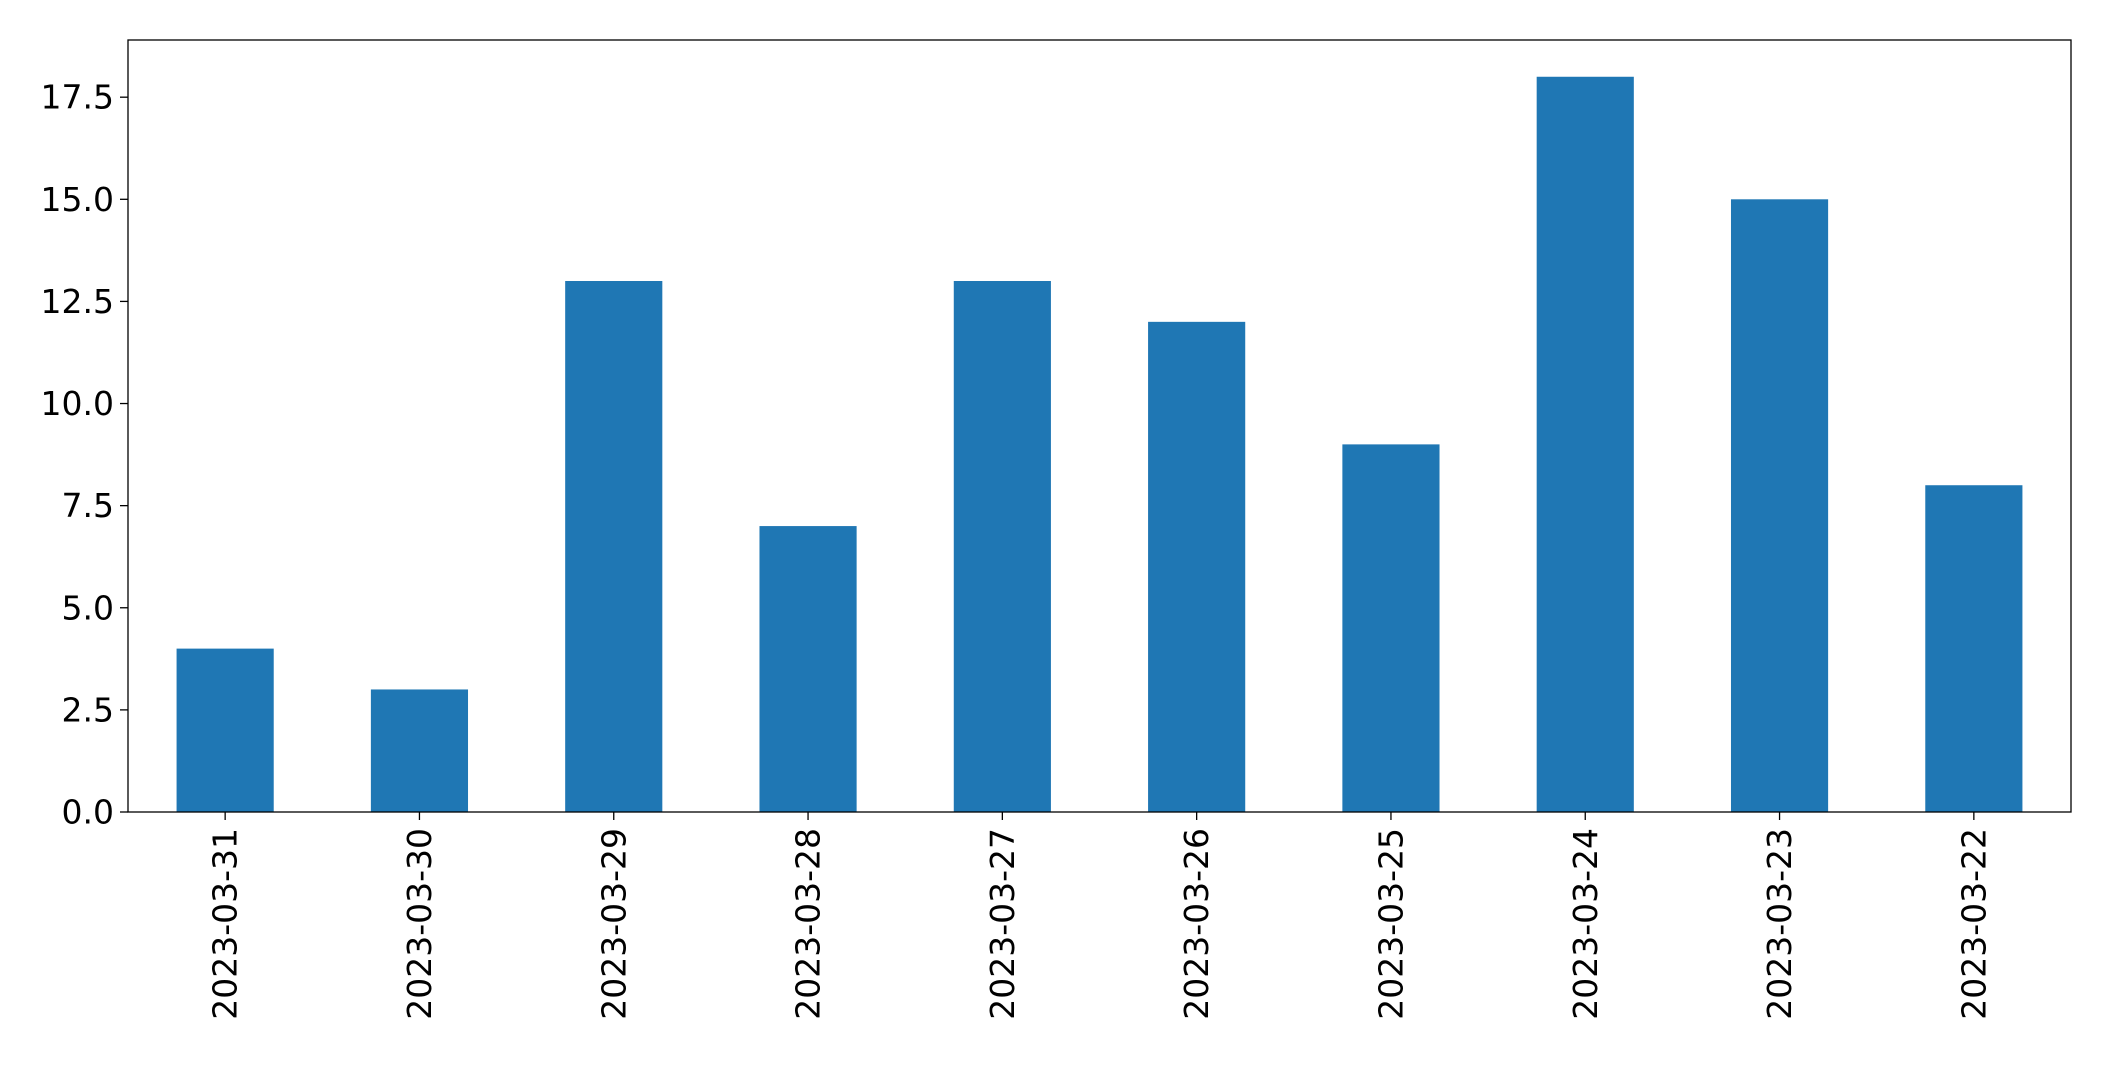 The image size is (2104, 1066). What do you see at coordinates (1779, 924) in the screenshot?
I see `x-tick-label: 2023-03-23` at bounding box center [1779, 924].